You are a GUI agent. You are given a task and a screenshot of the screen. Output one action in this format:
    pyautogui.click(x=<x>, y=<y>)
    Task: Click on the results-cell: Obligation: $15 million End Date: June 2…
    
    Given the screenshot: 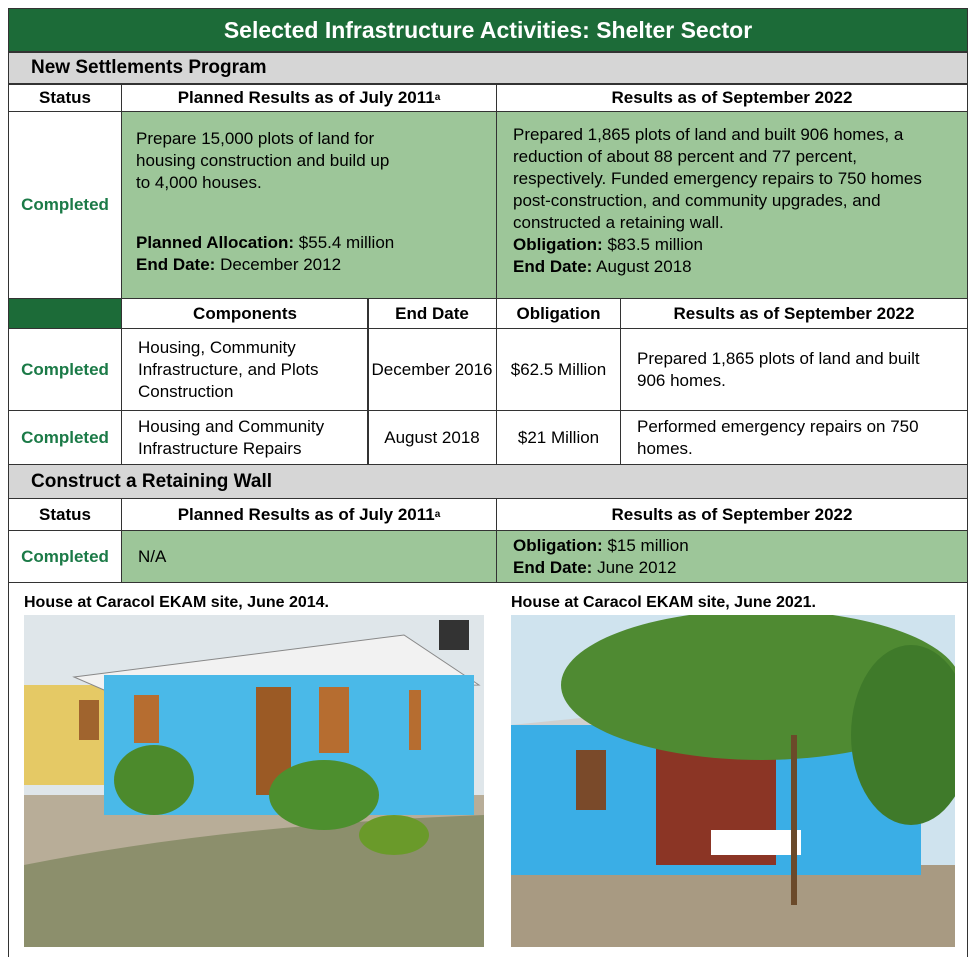 What is the action you would take?
    pyautogui.click(x=732, y=556)
    